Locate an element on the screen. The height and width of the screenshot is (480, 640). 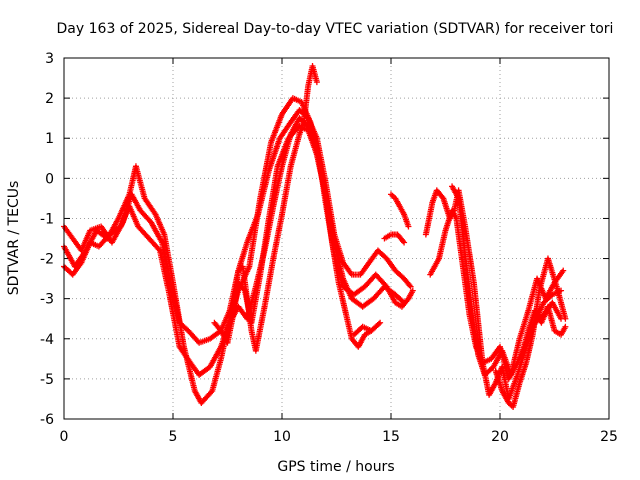
x-axis-label: GPS time / hours is located at coordinates (335, 467).